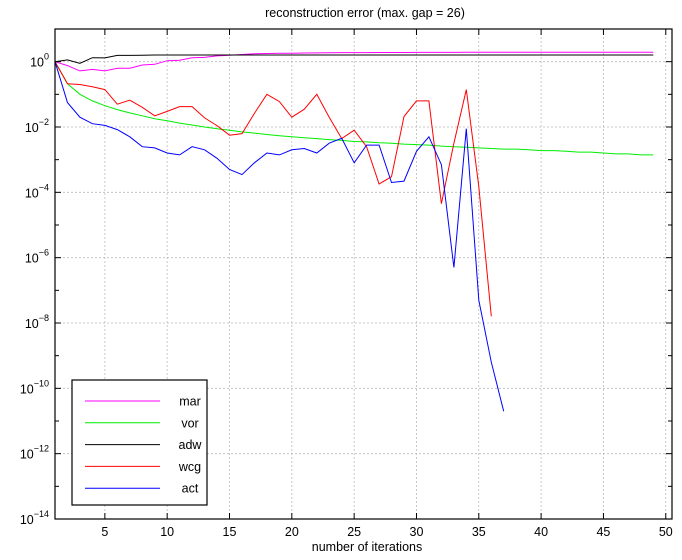 This screenshot has height=560, width=682. I want to click on chart-title: reconstruction error (max. gap = 26), so click(365, 13).